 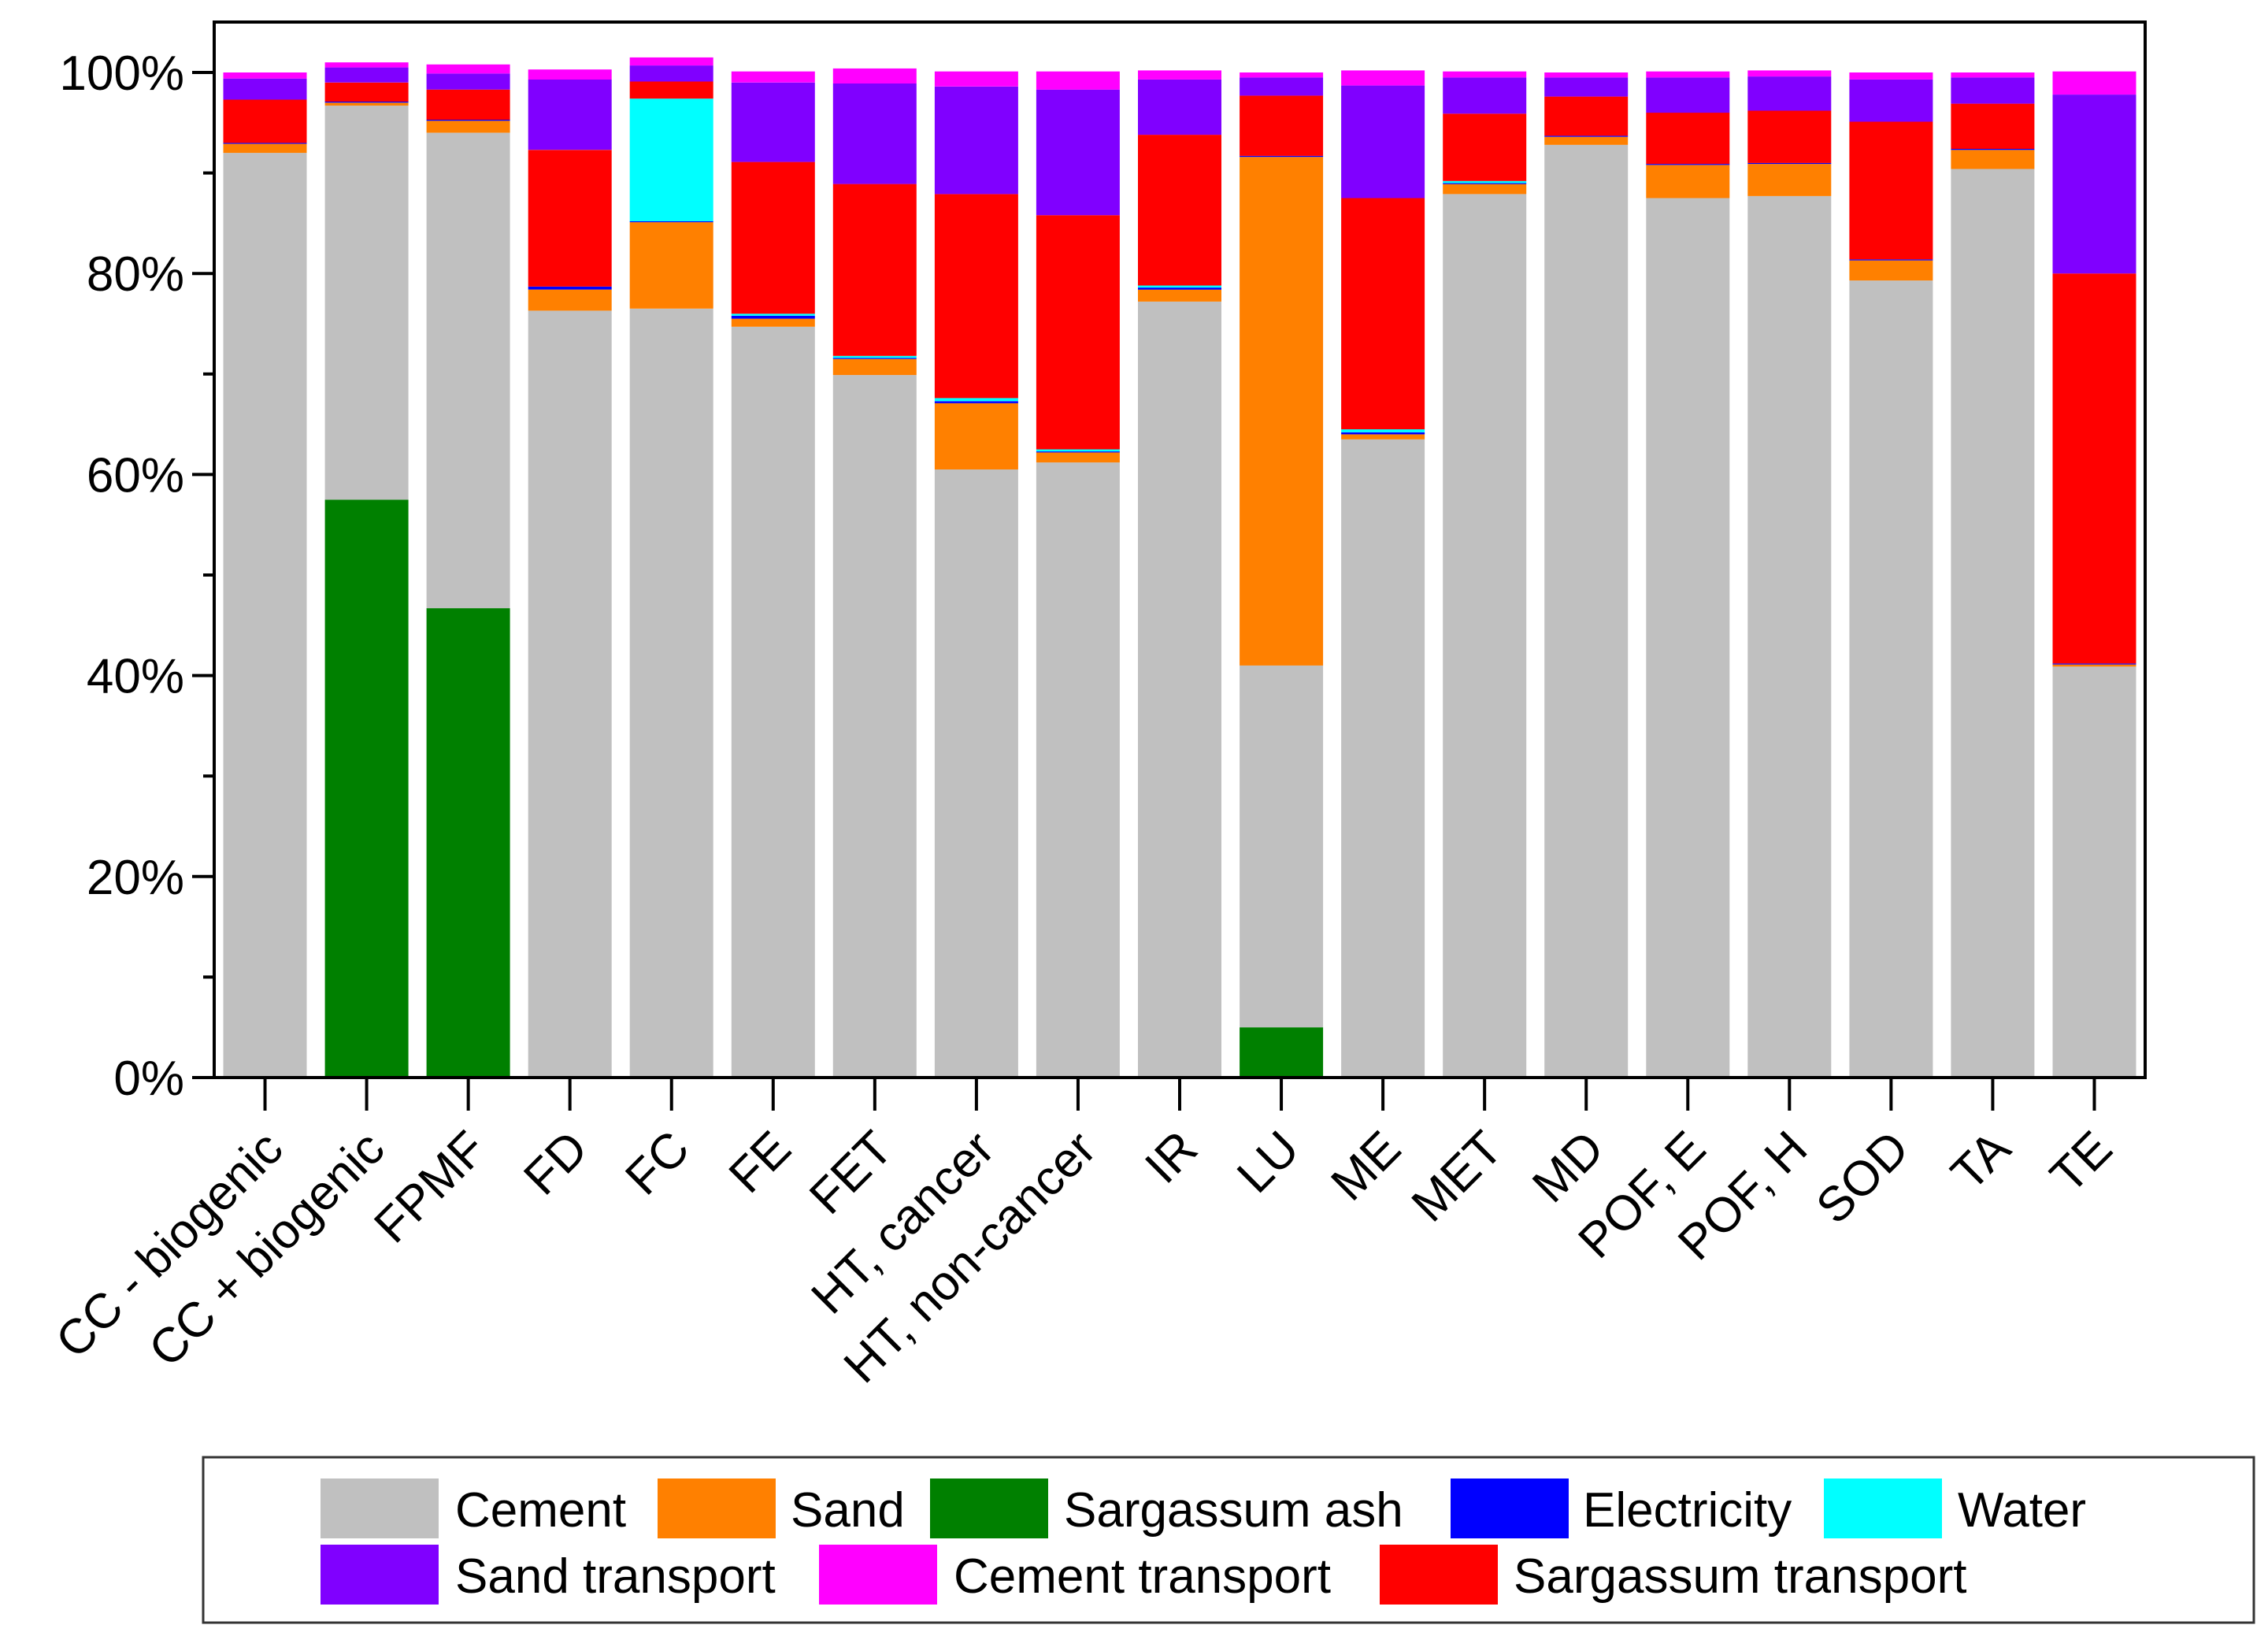 What do you see at coordinates (1789, 163) in the screenshot?
I see `bar-segment-pof-h-electricity` at bounding box center [1789, 163].